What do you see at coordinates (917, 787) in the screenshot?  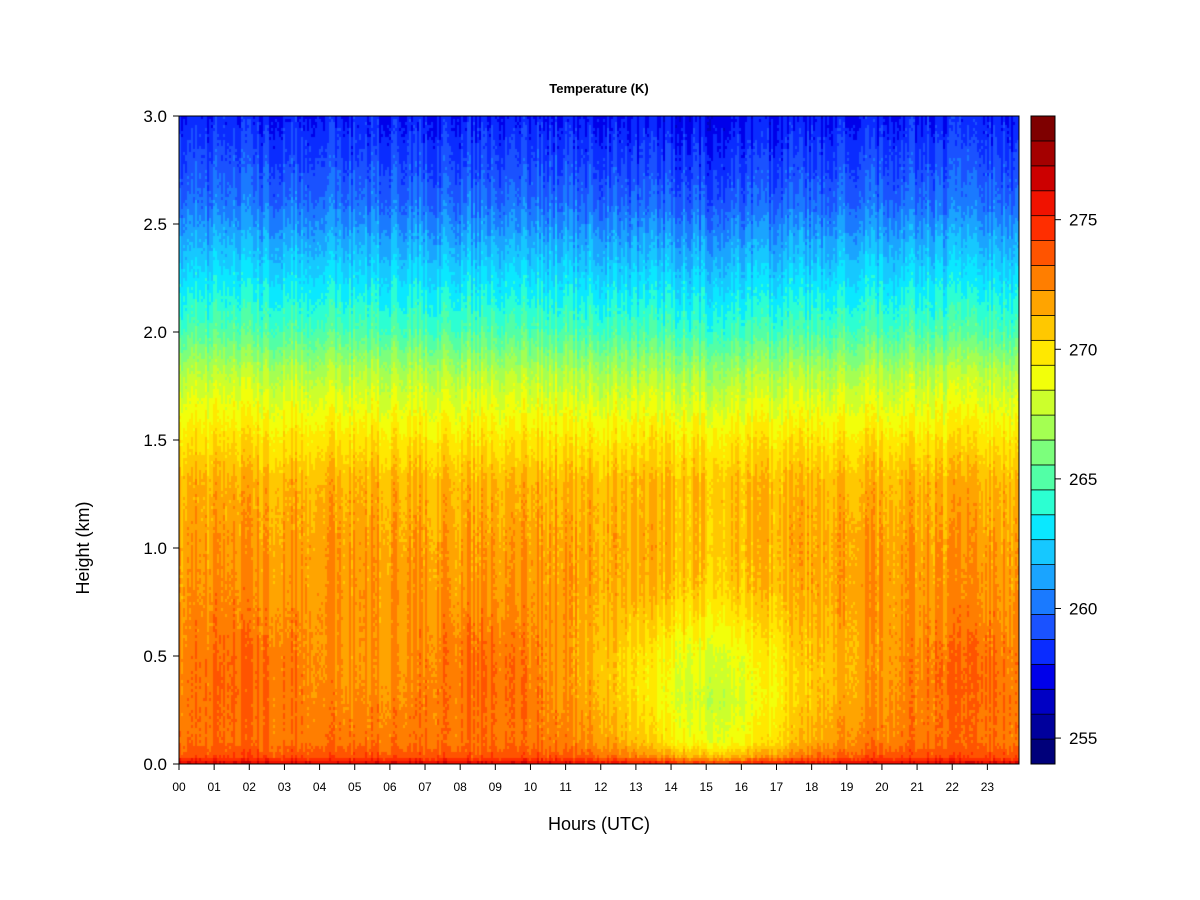 I see `x-tick-label: 21` at bounding box center [917, 787].